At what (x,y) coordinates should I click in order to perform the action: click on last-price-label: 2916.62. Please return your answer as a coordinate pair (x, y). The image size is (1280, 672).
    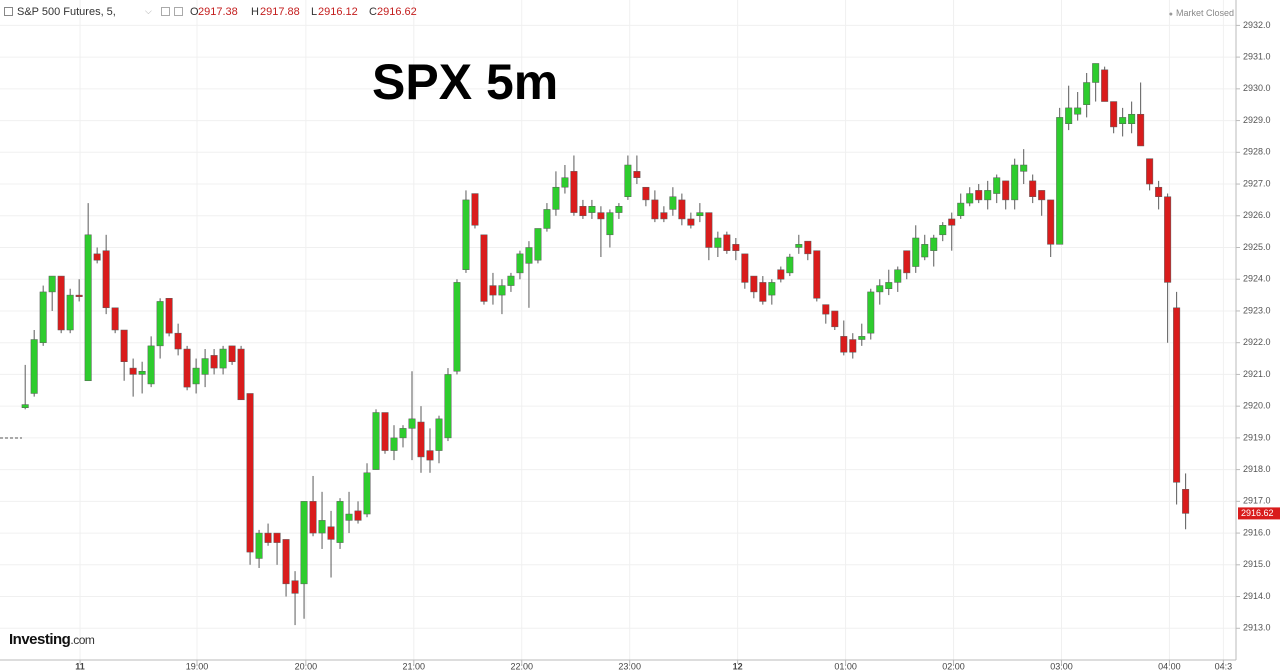
    Looking at the image, I should click on (1257, 513).